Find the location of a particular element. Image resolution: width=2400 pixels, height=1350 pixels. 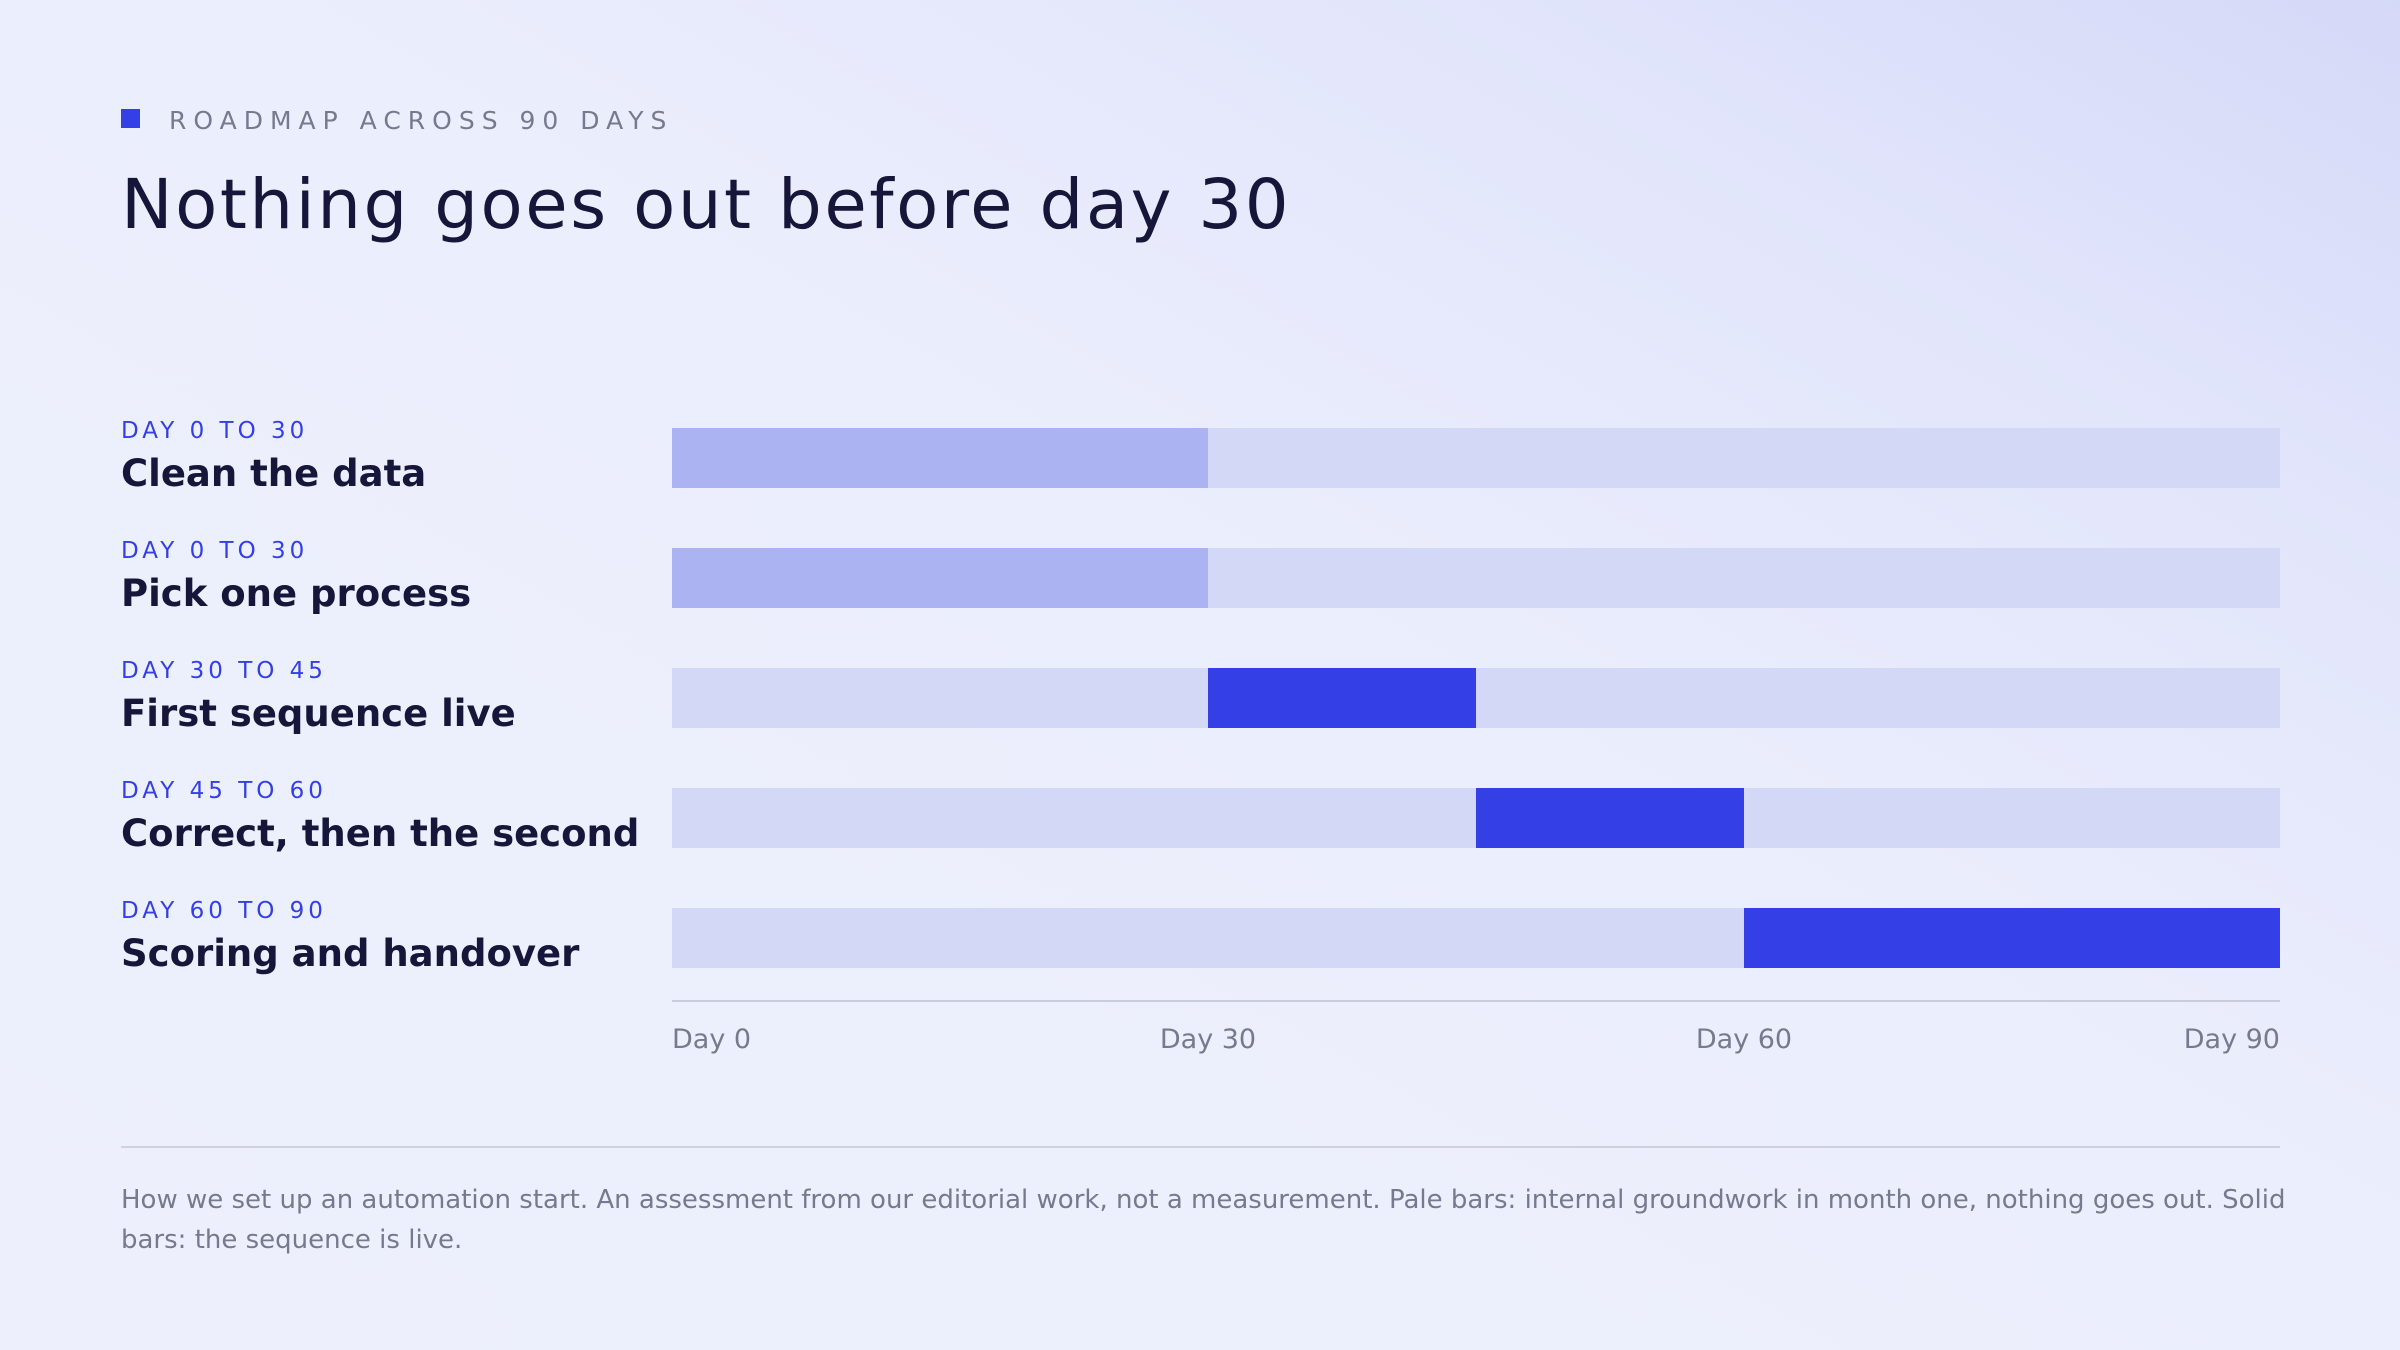

x-tick-label: Day 0 is located at coordinates (711, 1039).